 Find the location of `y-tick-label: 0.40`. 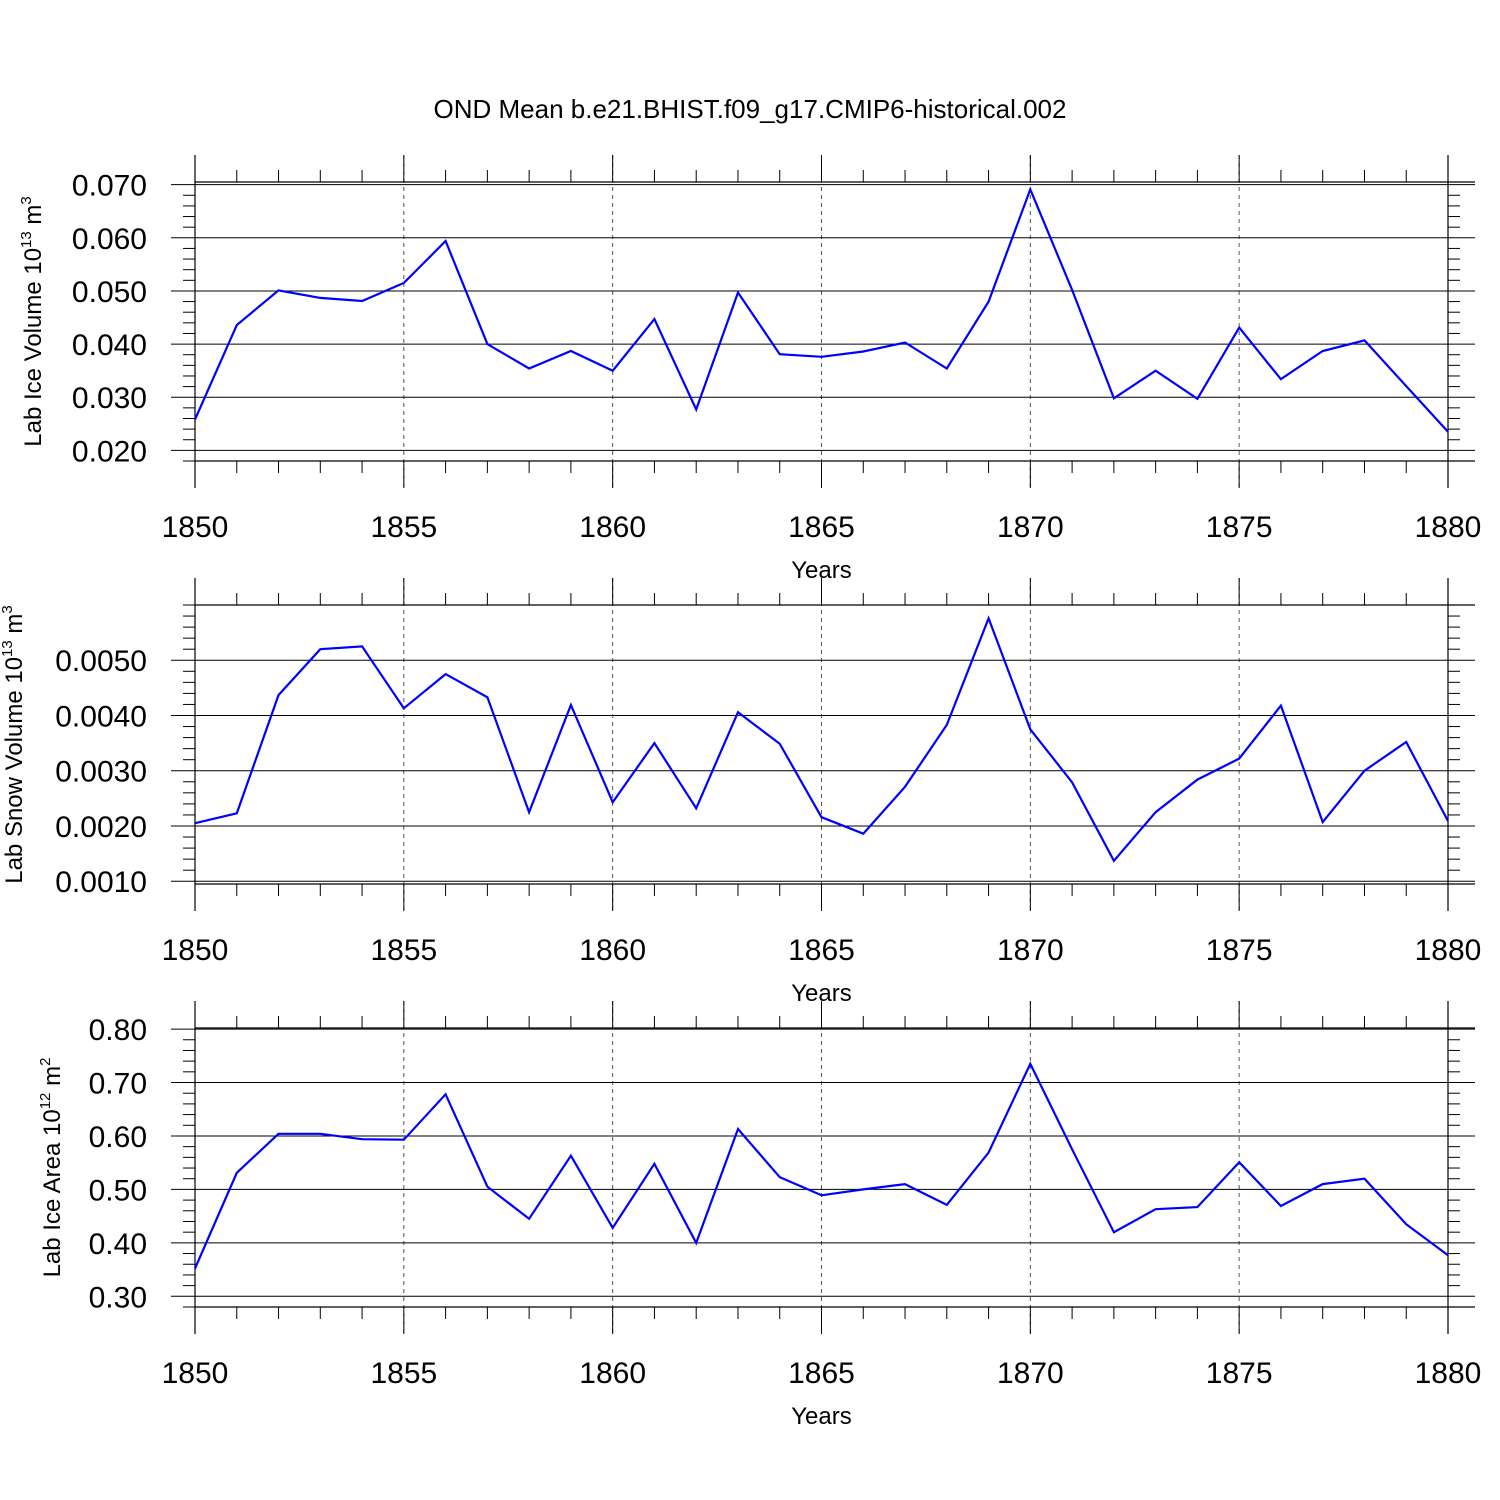

y-tick-label: 0.40 is located at coordinates (118, 1244).